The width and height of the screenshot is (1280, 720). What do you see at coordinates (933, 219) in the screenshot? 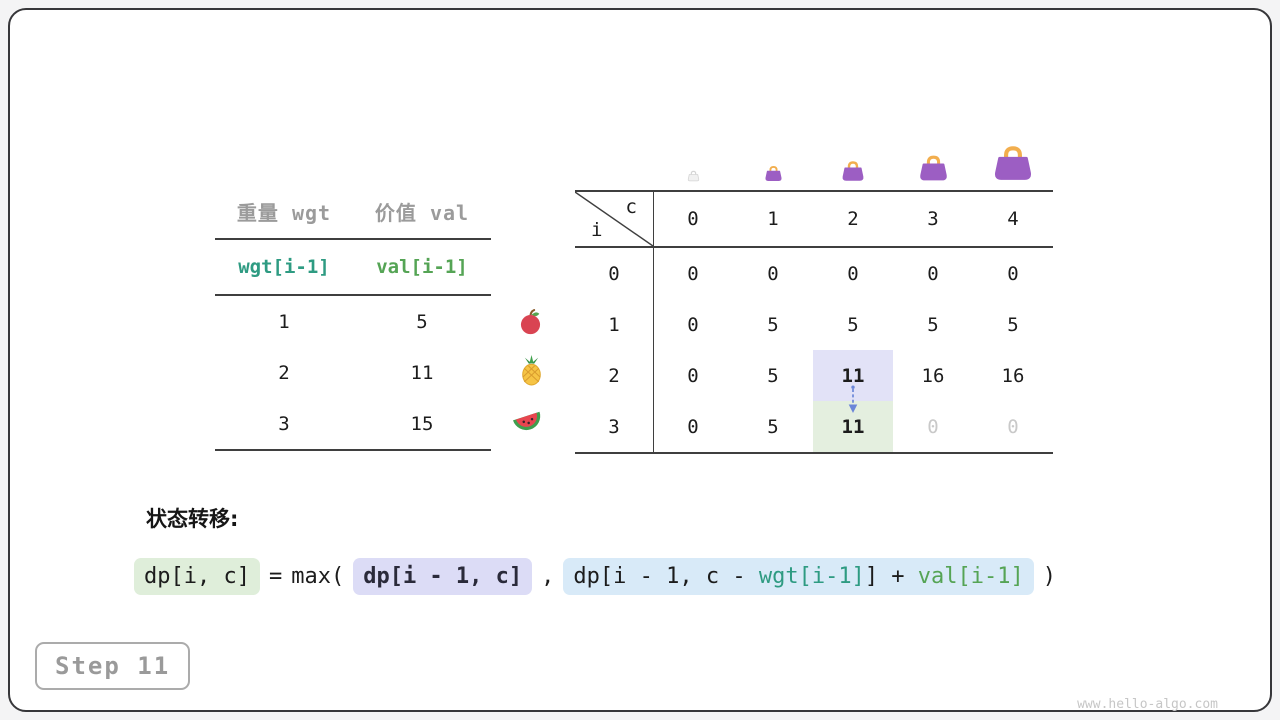
I see `dp-col-header: 3` at bounding box center [933, 219].